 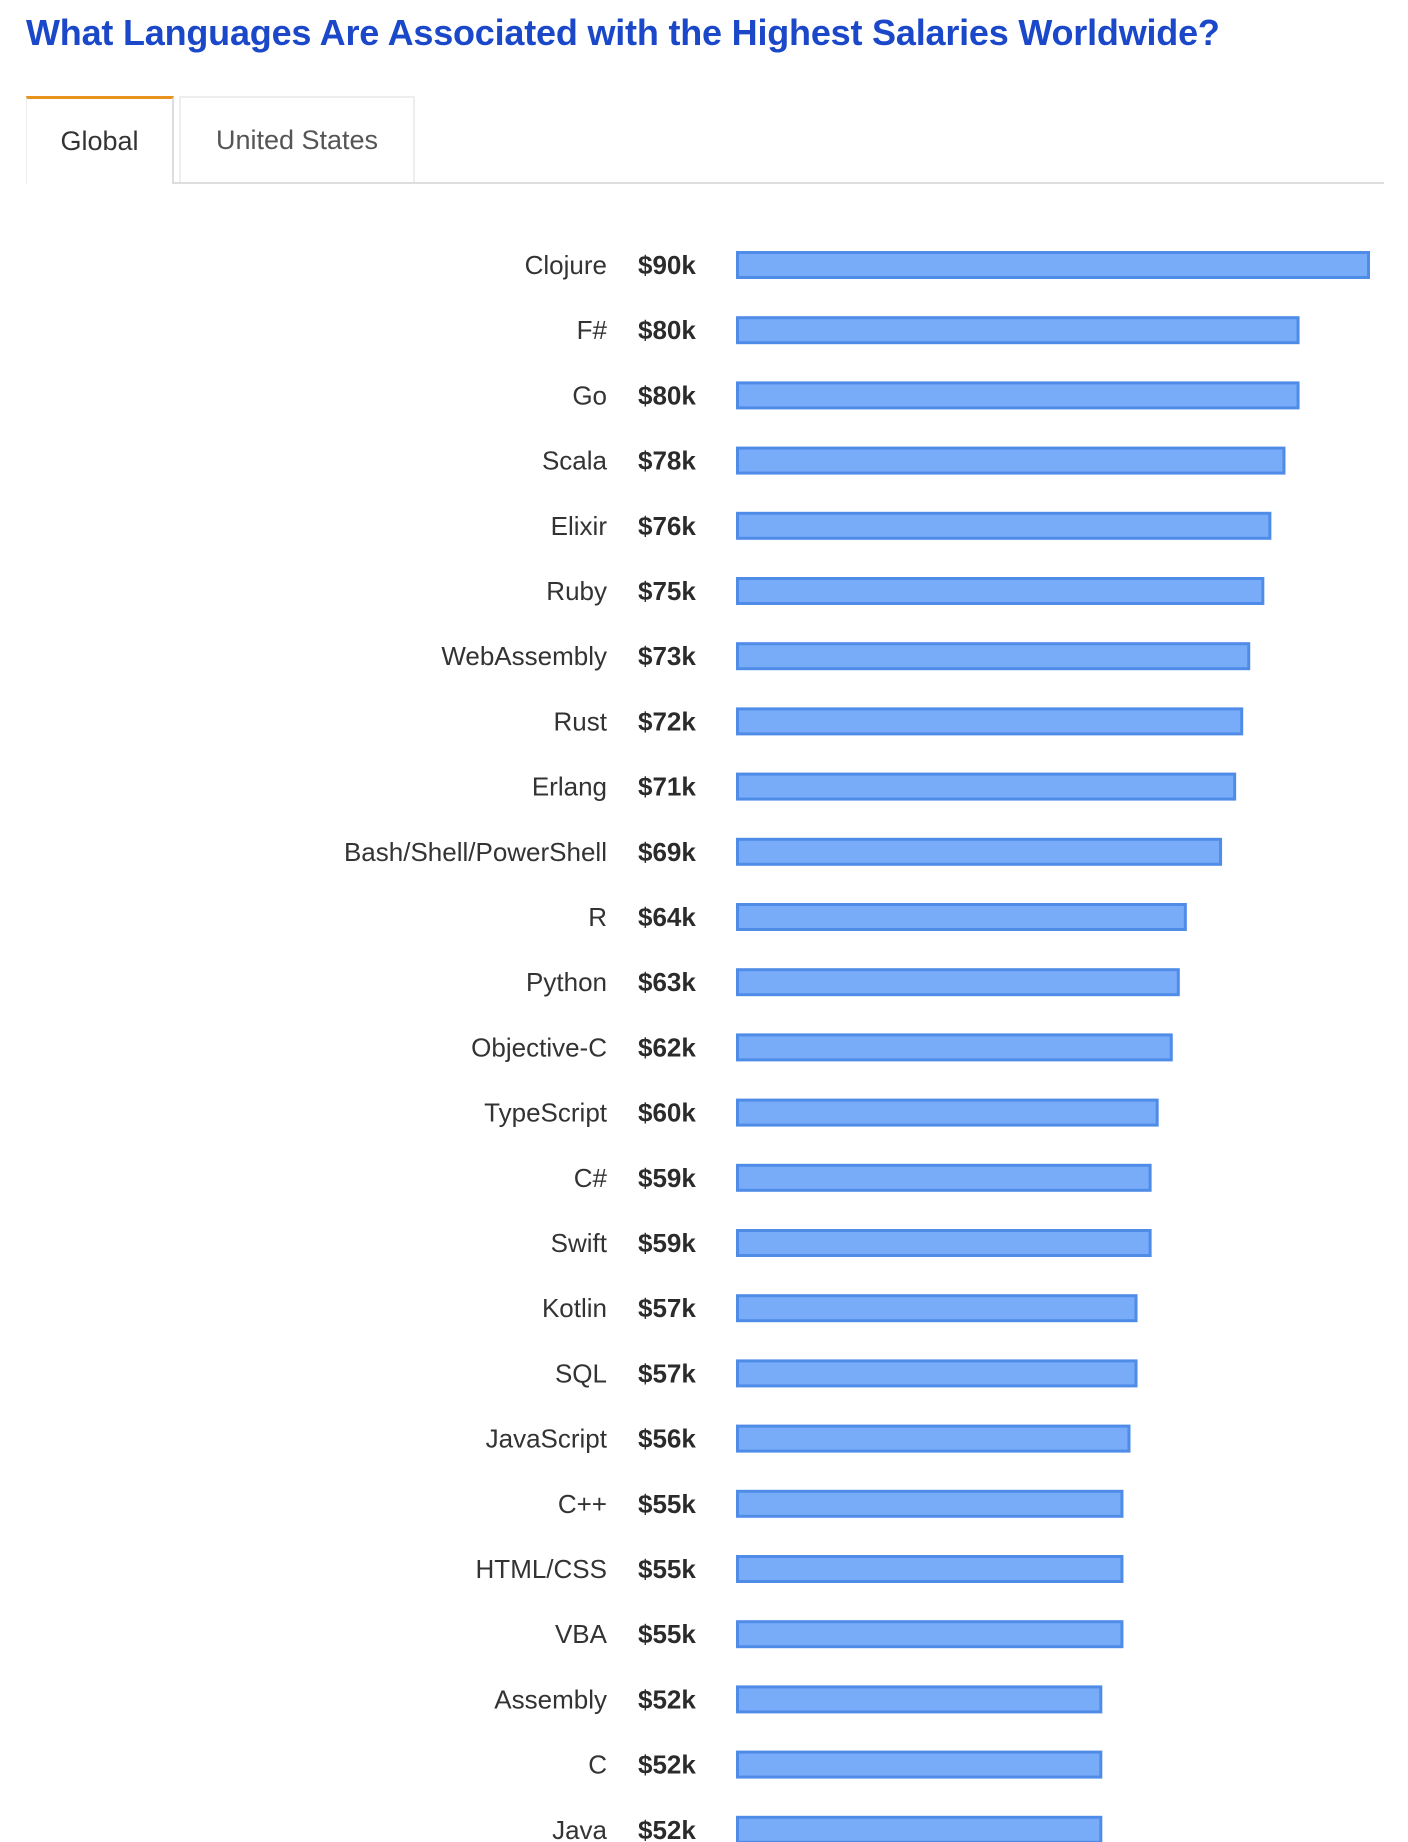 I want to click on category-label: Ruby, so click(x=576, y=591).